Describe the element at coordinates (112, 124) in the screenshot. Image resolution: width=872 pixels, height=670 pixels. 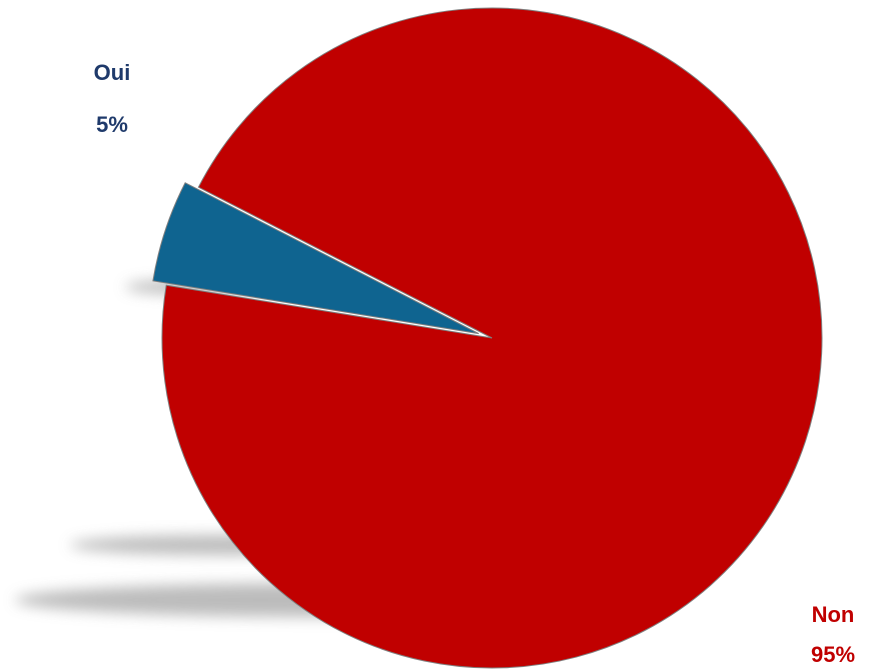
I see `slice-label-oui-value: 5%` at that location.